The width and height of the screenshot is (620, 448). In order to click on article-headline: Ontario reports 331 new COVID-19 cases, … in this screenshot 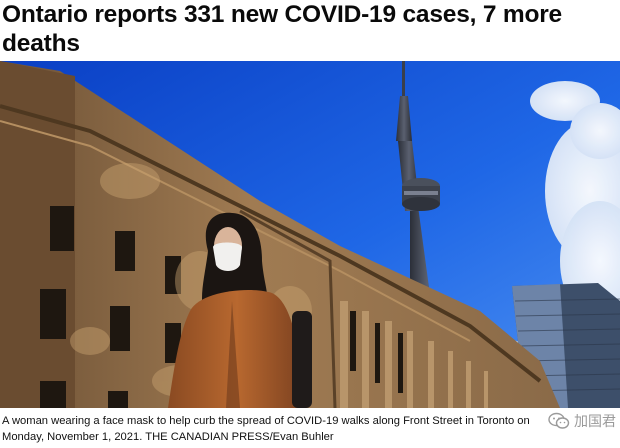, I will do `click(282, 29)`.